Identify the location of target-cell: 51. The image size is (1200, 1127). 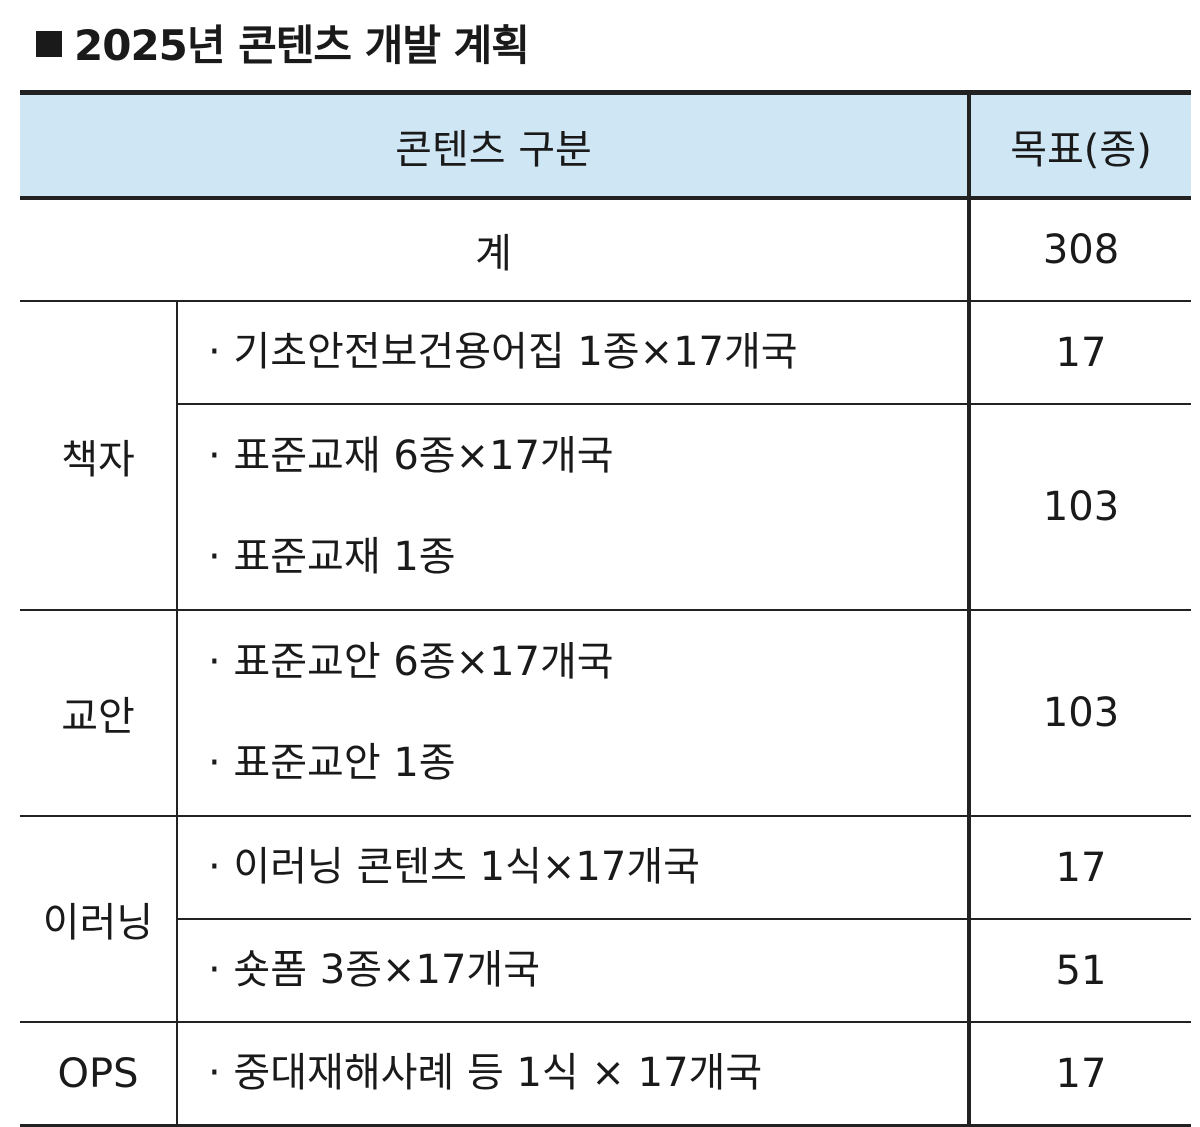
(1079, 970).